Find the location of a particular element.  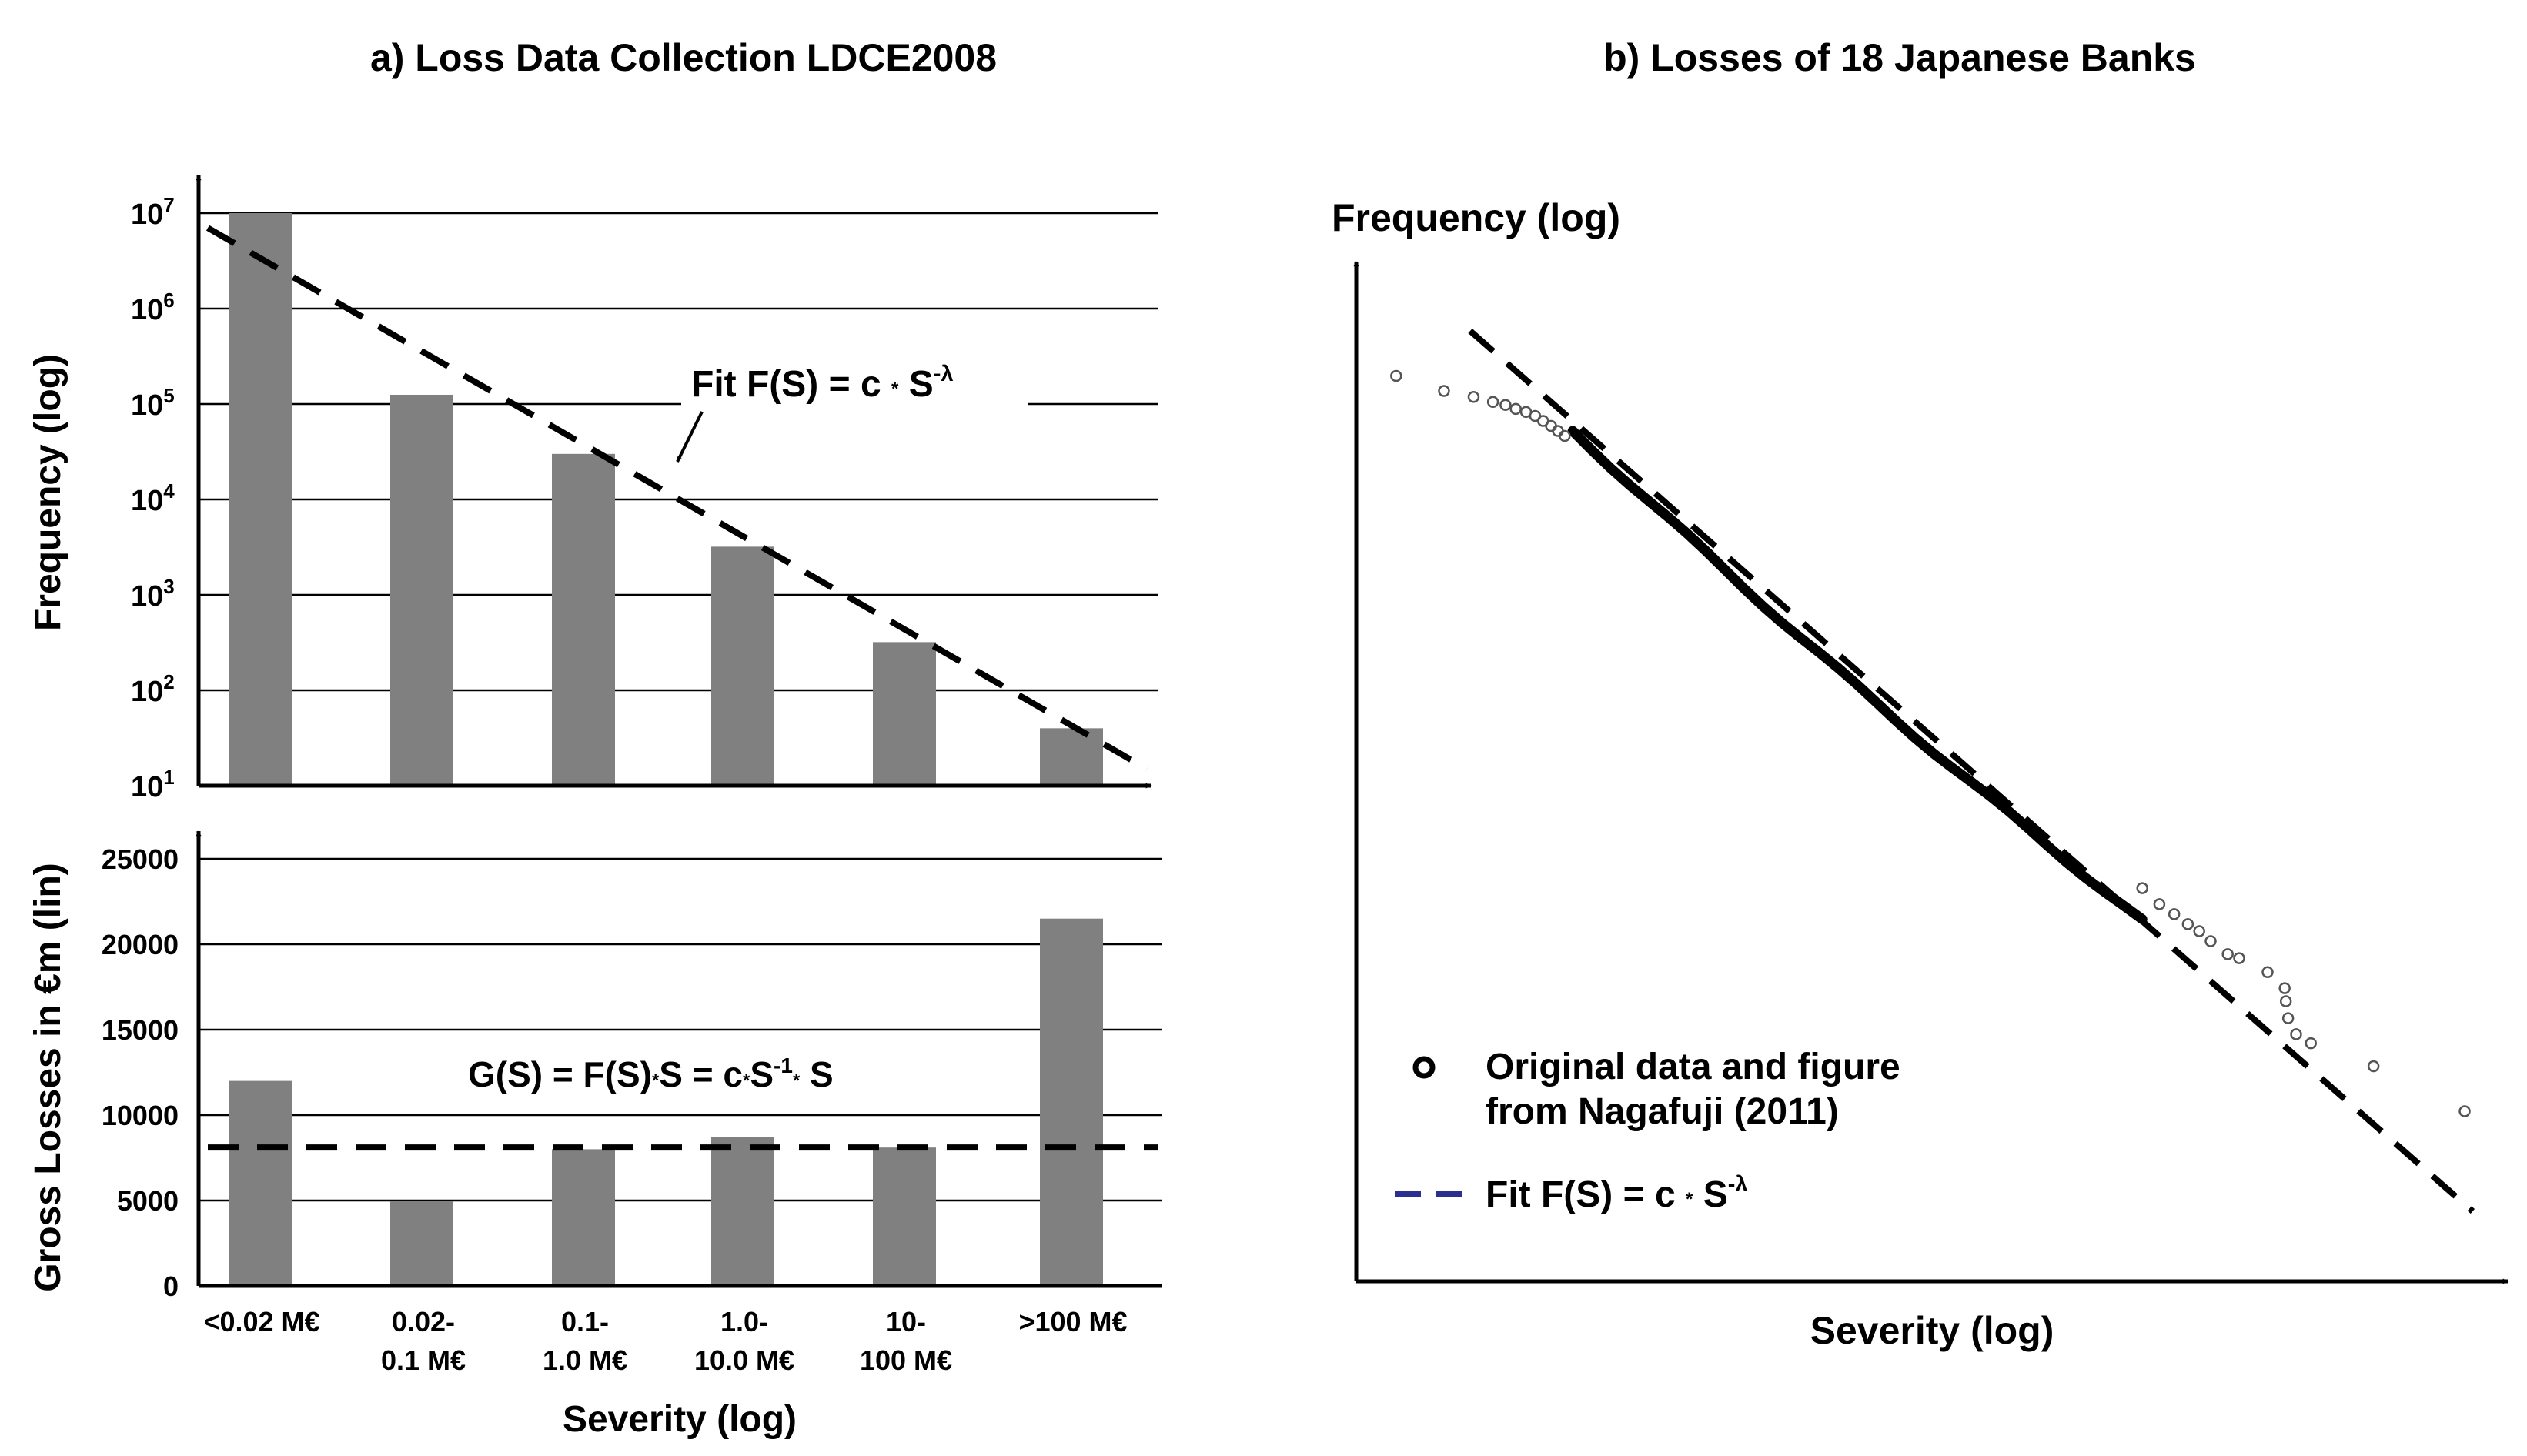

panel-a-title: a) Loss Data Collection LDCE2008 is located at coordinates (683, 58).